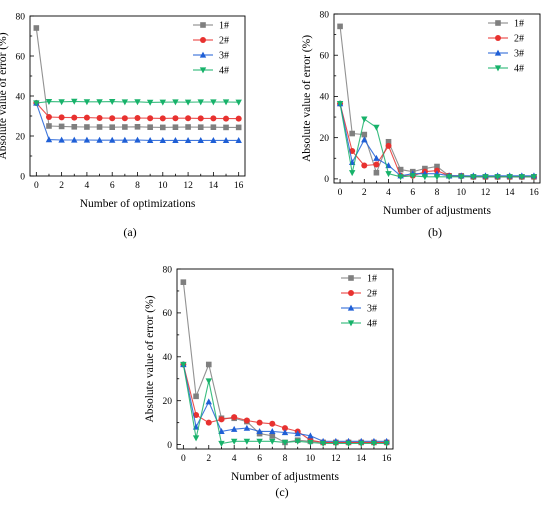 The width and height of the screenshot is (550, 511). What do you see at coordinates (519, 69) in the screenshot?
I see `panel-b-legend-label-4: 4#` at bounding box center [519, 69].